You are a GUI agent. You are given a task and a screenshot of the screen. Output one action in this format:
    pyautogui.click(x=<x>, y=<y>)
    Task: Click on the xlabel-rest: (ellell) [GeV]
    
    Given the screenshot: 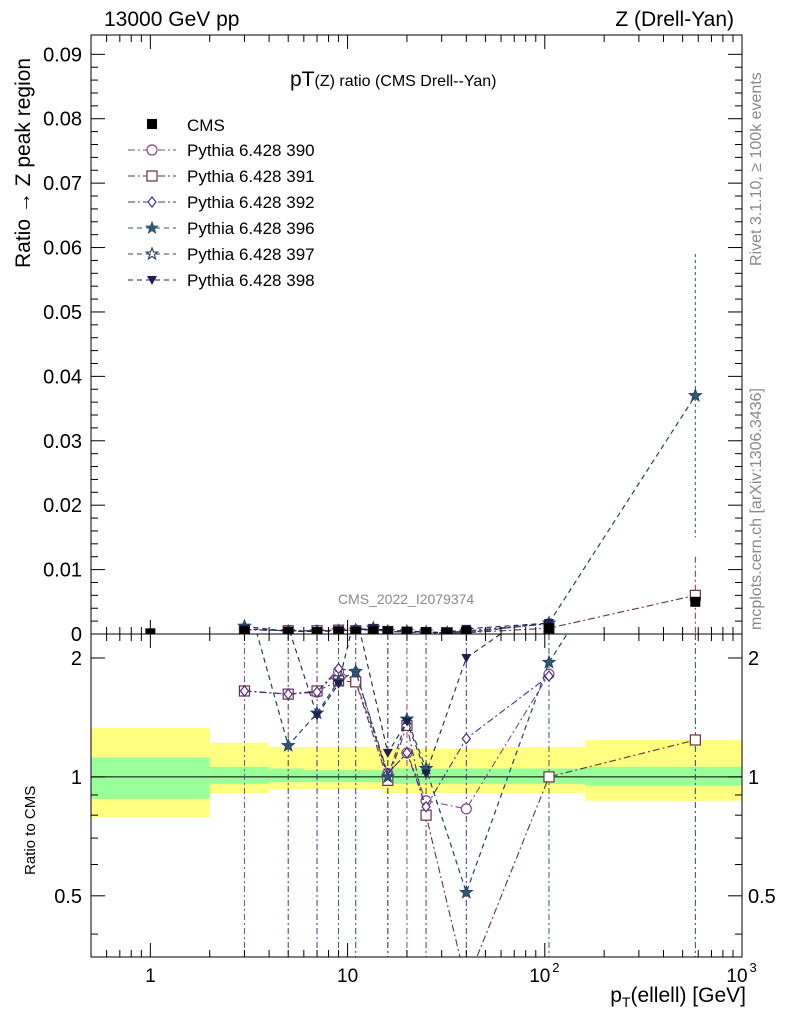 What is the action you would take?
    pyautogui.click(x=688, y=995)
    